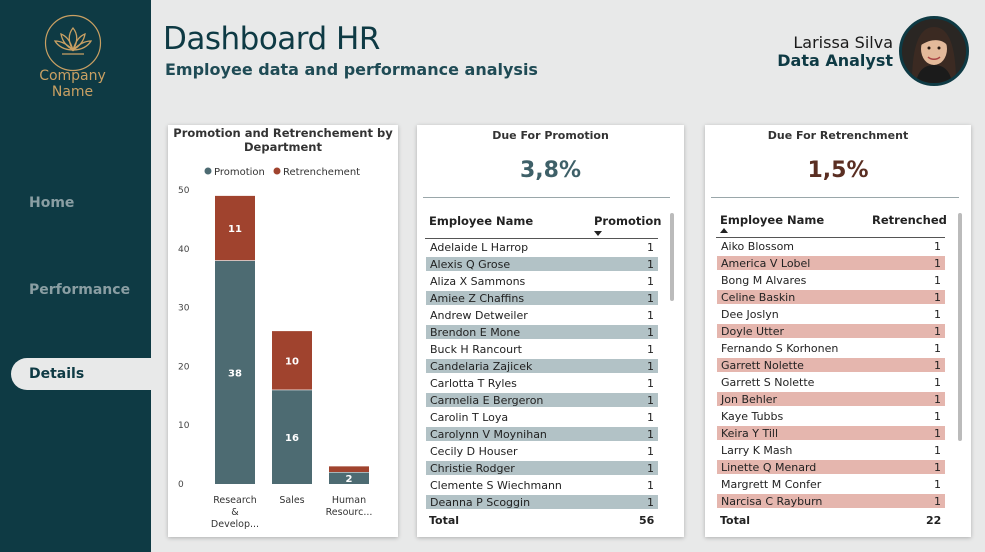 Image resolution: width=985 pixels, height=552 pixels. I want to click on data-label: 11, so click(235, 229).